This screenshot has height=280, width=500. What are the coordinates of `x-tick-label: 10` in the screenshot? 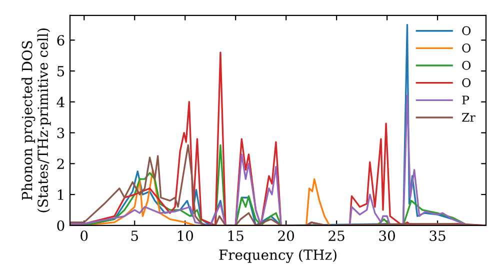 It's located at (186, 236).